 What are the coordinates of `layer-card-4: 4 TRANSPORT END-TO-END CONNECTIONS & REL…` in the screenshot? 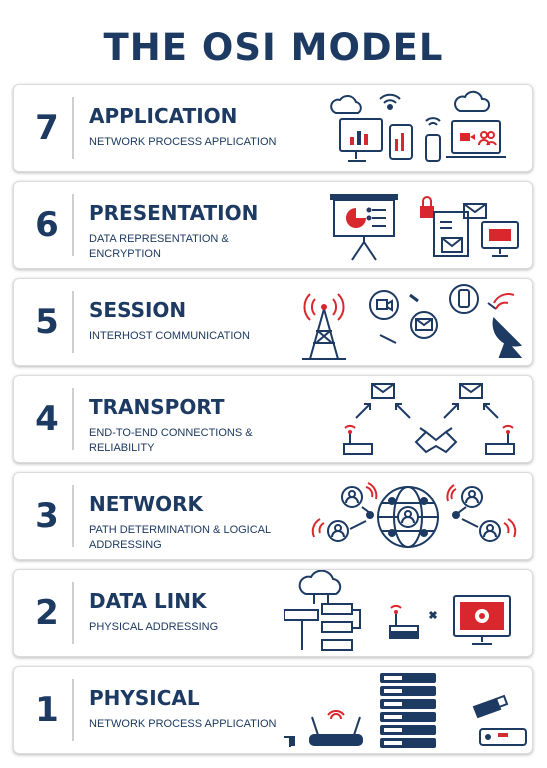 It's located at (273, 419).